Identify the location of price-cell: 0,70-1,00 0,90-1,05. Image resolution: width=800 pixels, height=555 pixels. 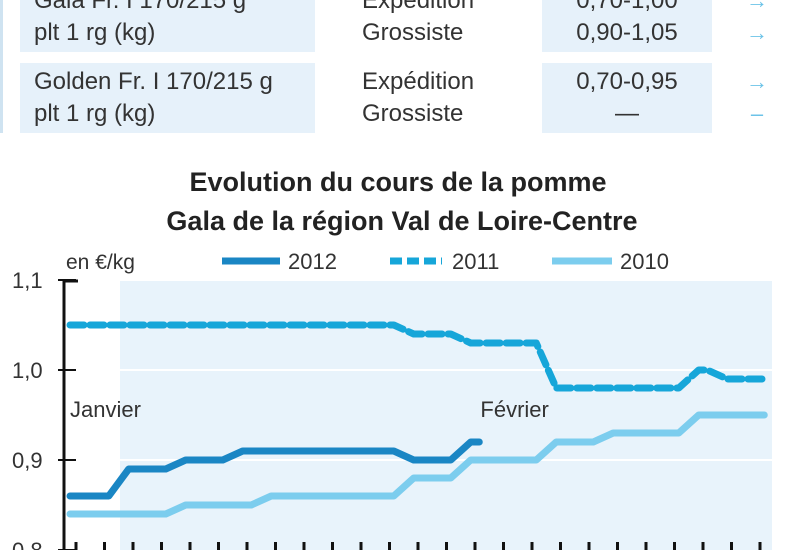
(627, 26).